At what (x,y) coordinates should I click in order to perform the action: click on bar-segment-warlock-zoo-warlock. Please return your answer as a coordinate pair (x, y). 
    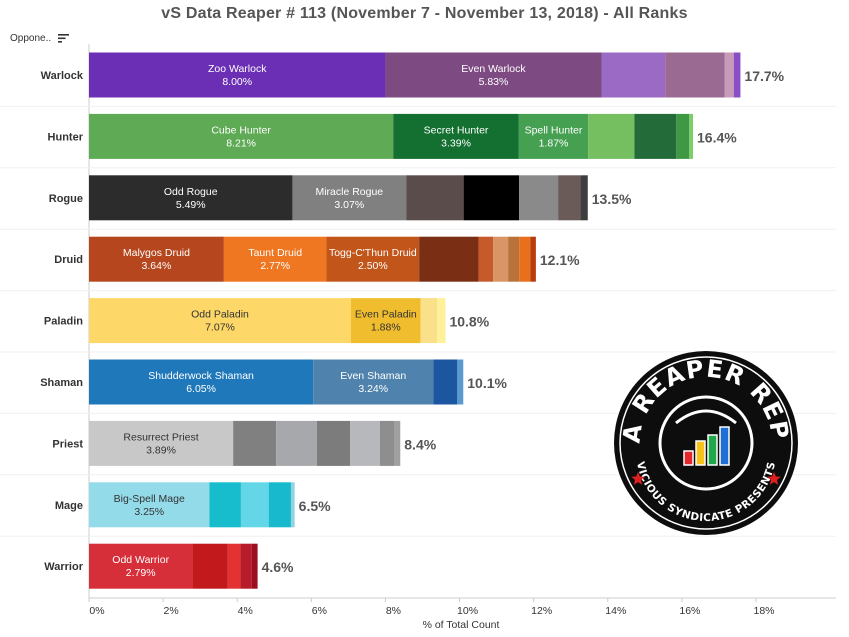
    Looking at the image, I should click on (237, 75).